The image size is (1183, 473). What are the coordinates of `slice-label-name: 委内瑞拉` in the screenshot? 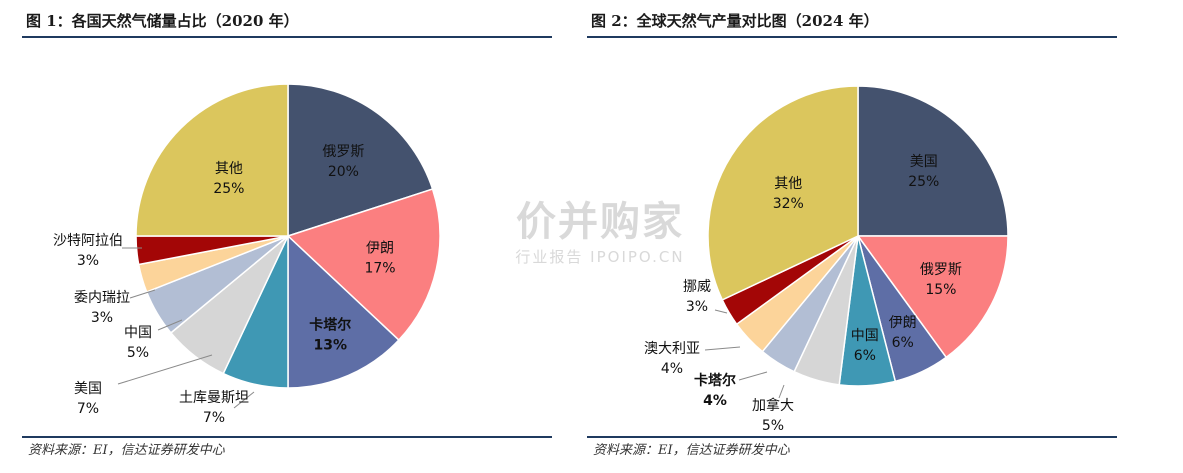 It's located at (102, 298).